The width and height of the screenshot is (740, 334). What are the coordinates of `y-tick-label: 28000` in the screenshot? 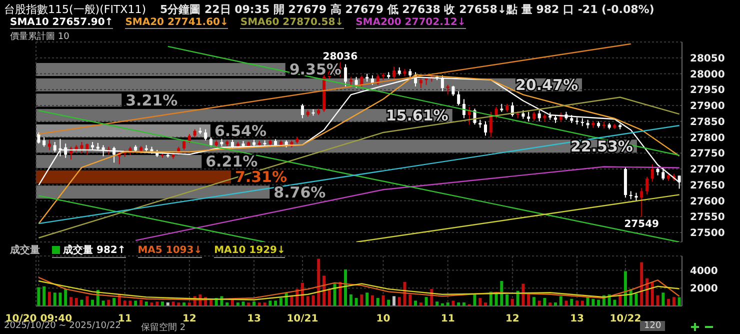 It's located at (707, 74).